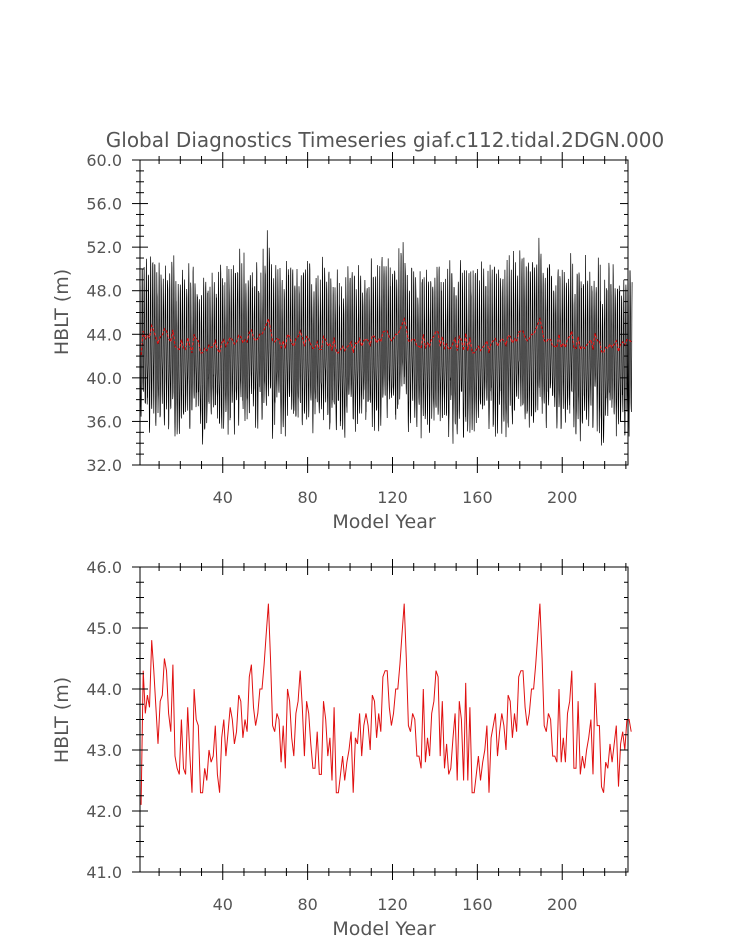 The height and width of the screenshot is (945, 733). I want to click on y-tick-label: 42.0, so click(104, 811).